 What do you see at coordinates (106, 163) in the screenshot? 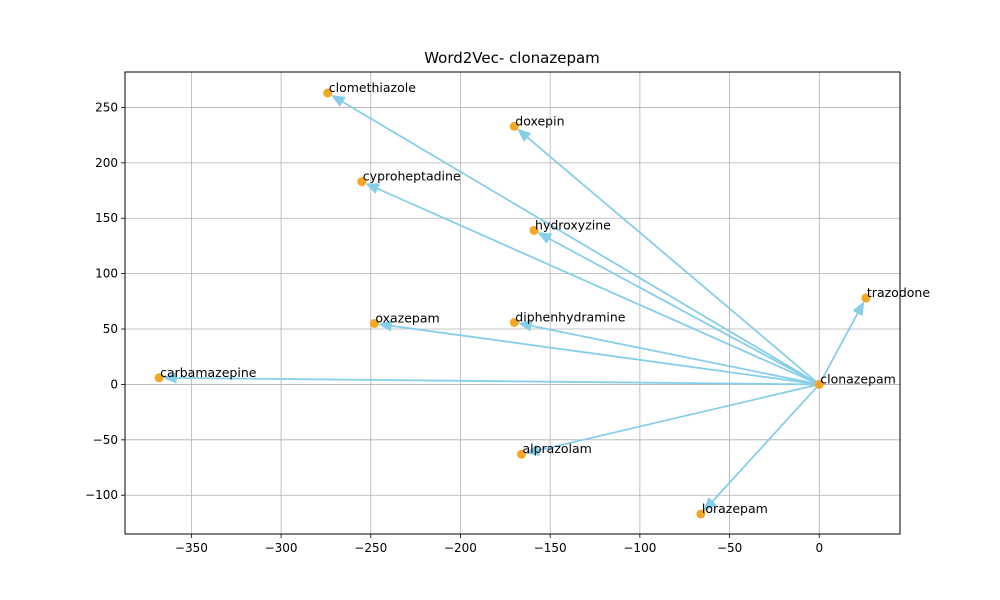
I see `y-tick-label: 200` at bounding box center [106, 163].